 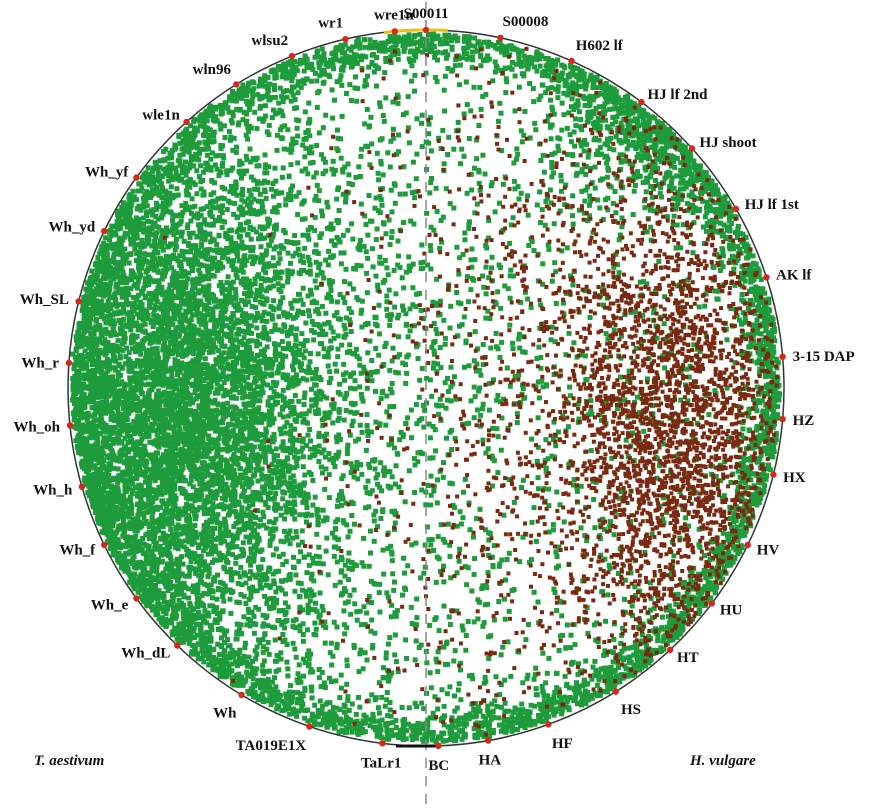 I want to click on library-label: Wh_yf, so click(x=107, y=173).